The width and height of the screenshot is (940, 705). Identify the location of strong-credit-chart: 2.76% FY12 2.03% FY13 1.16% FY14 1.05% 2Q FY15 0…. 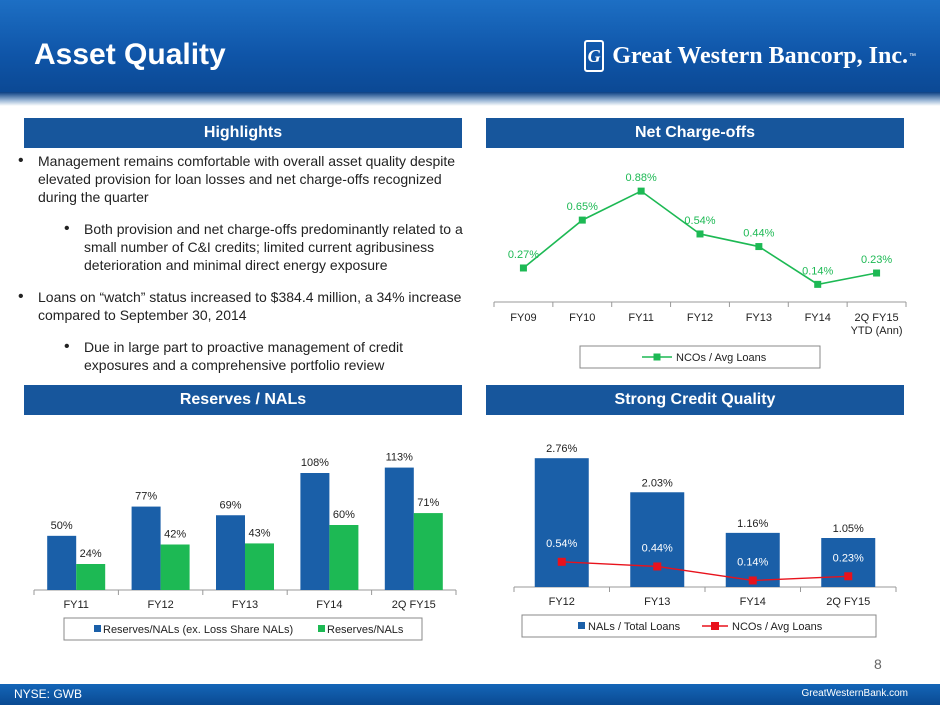
(705, 540).